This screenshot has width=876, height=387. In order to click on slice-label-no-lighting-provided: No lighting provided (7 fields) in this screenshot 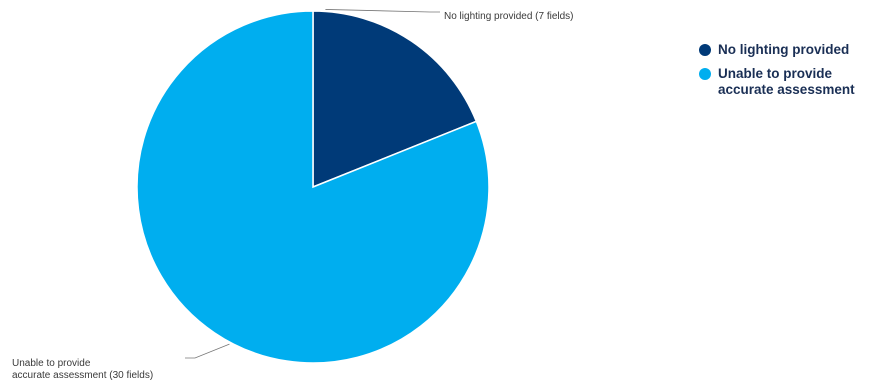, I will do `click(509, 16)`.